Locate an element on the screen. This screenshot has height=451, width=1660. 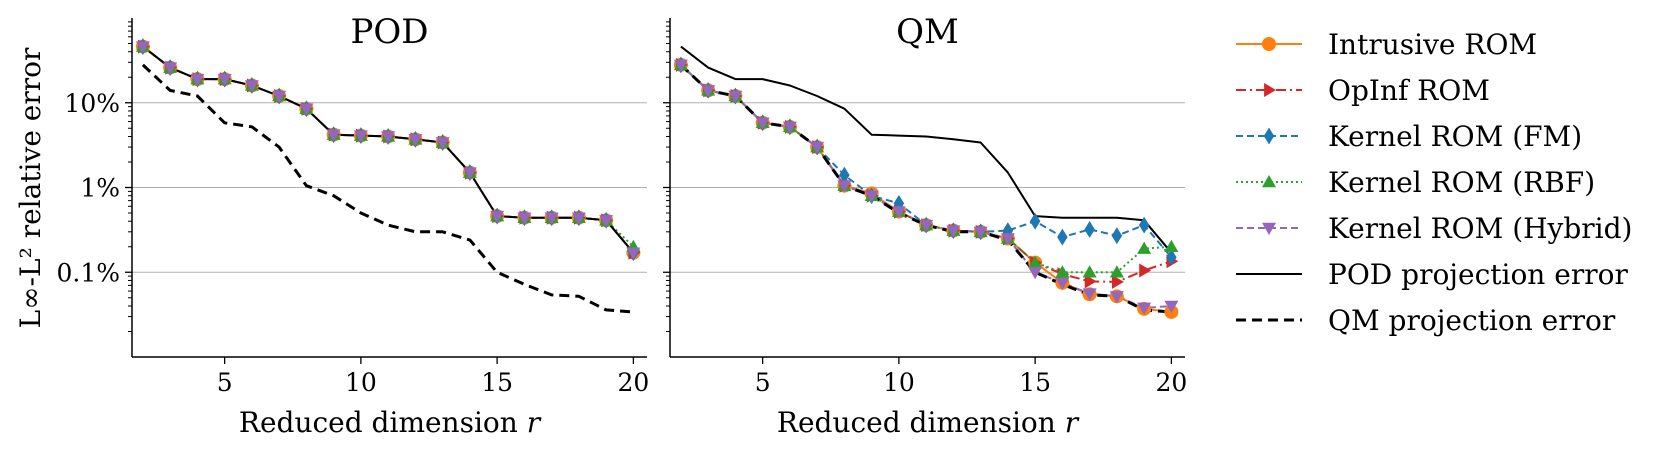
legend-entry-4: Kernel ROM (Hybrid) is located at coordinates (1434, 228).